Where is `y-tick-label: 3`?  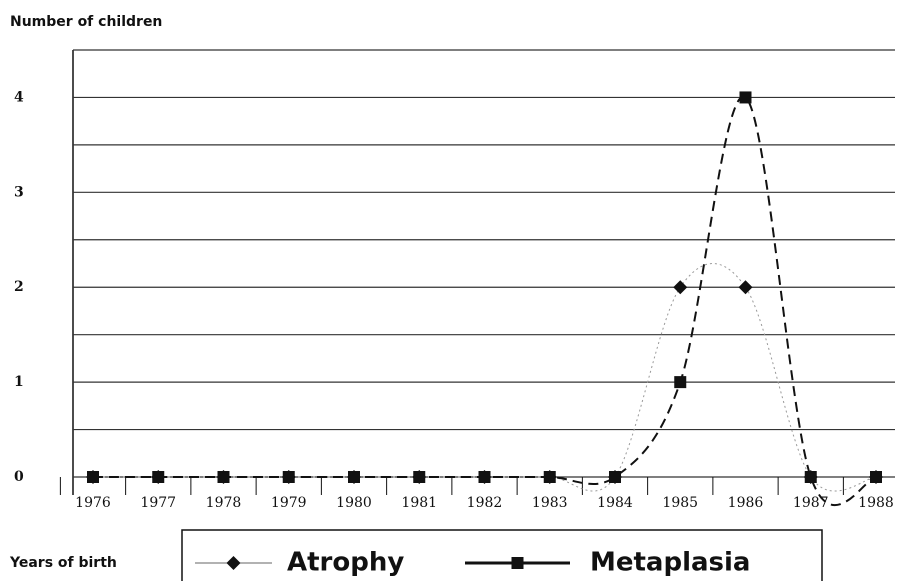
y-tick-label: 3 is located at coordinates (19, 192).